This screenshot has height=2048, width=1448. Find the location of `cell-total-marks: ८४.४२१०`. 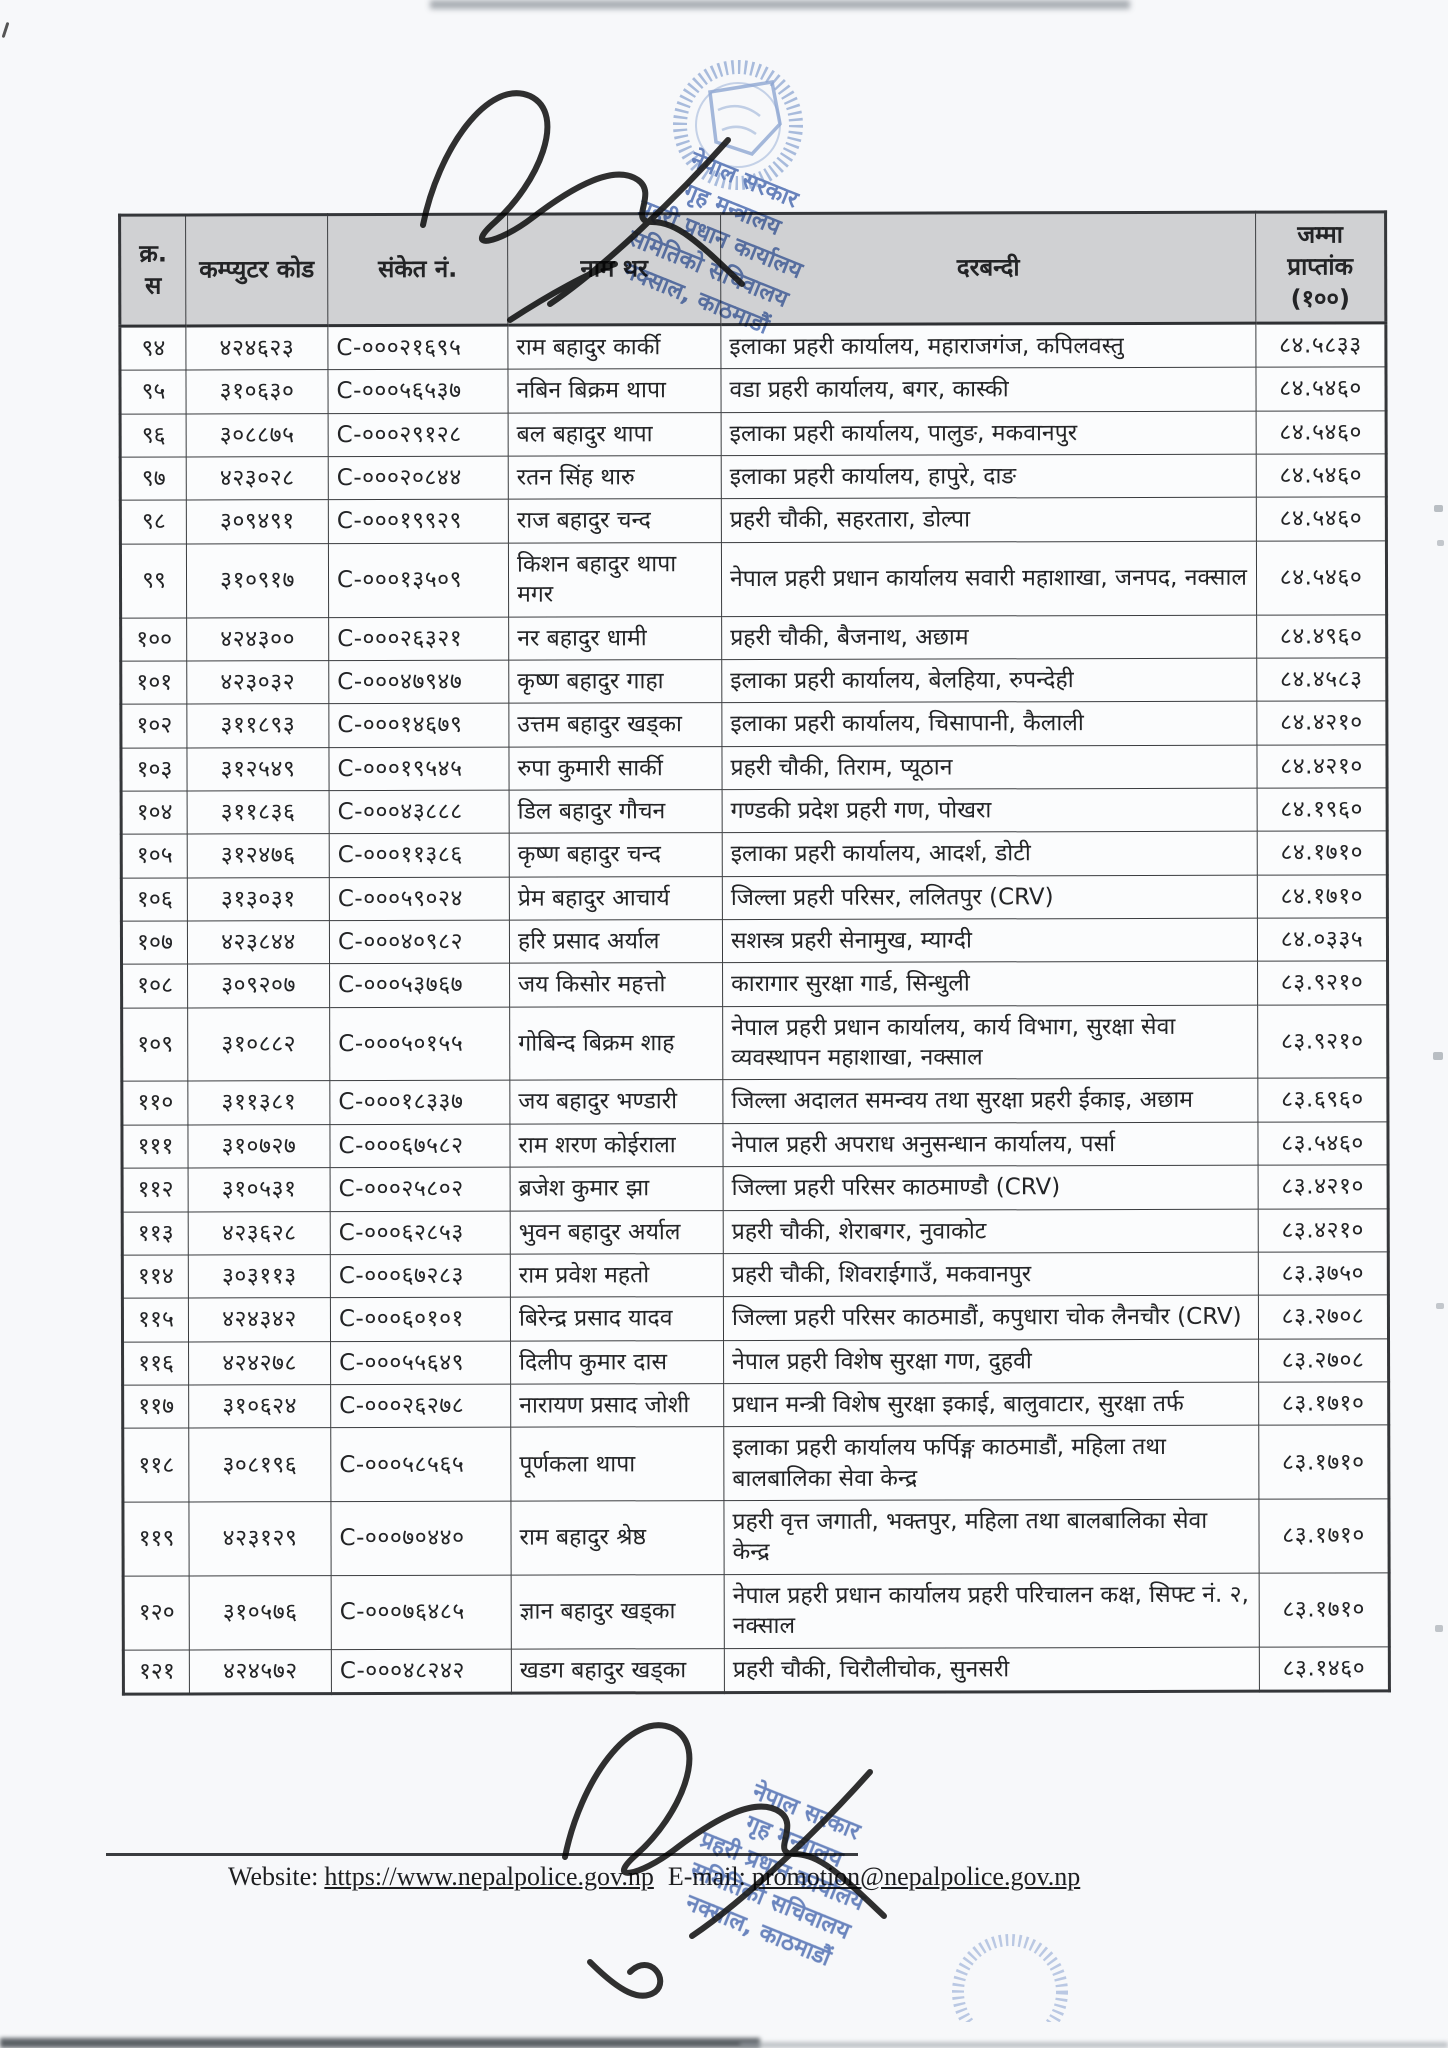

cell-total-marks: ८४.४२१० is located at coordinates (1322, 766).